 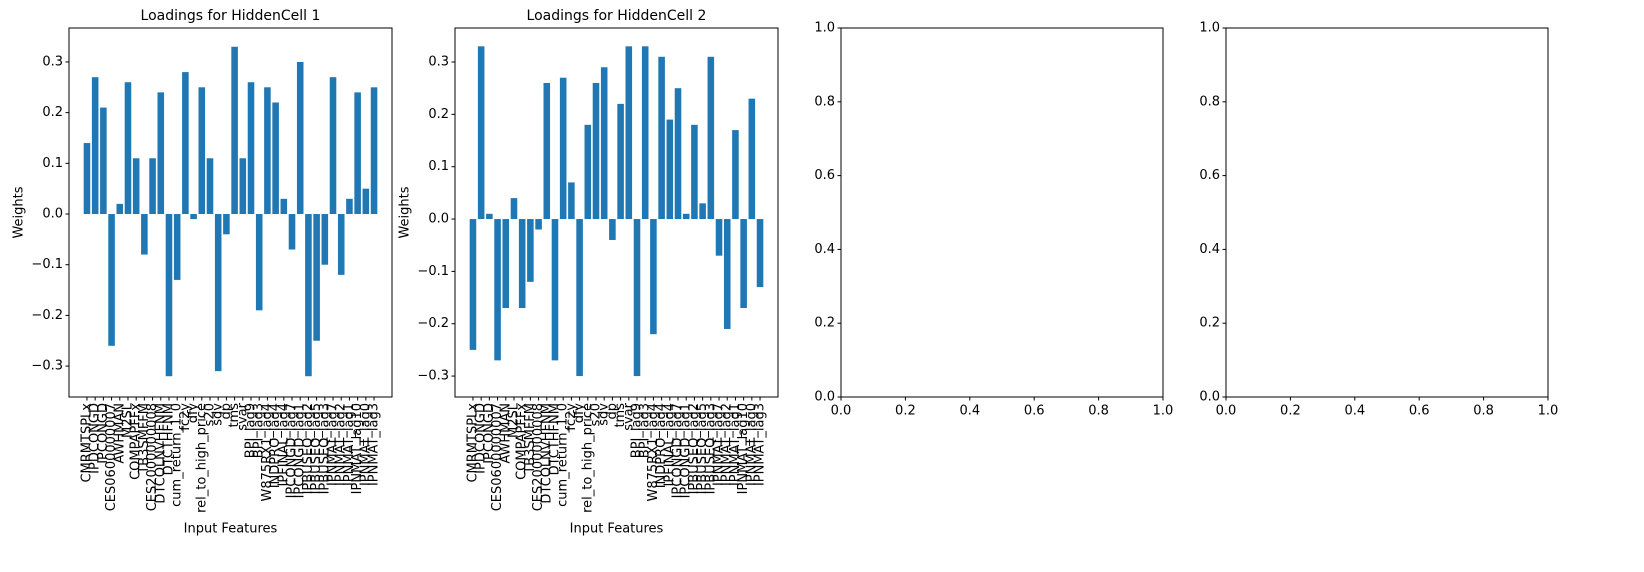 What do you see at coordinates (144, 439) in the screenshot?
I see `x-tick-label: TB3SMFFM` at bounding box center [144, 439].